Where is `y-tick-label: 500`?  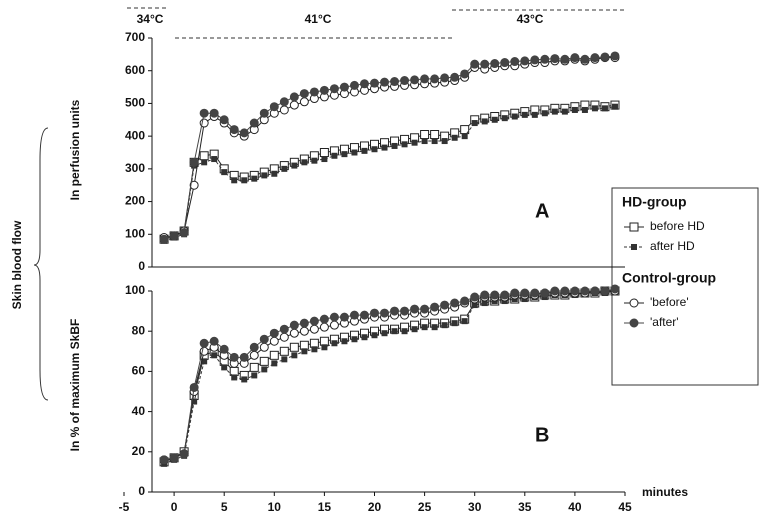
y-tick-label: 500 is located at coordinates (135, 103).